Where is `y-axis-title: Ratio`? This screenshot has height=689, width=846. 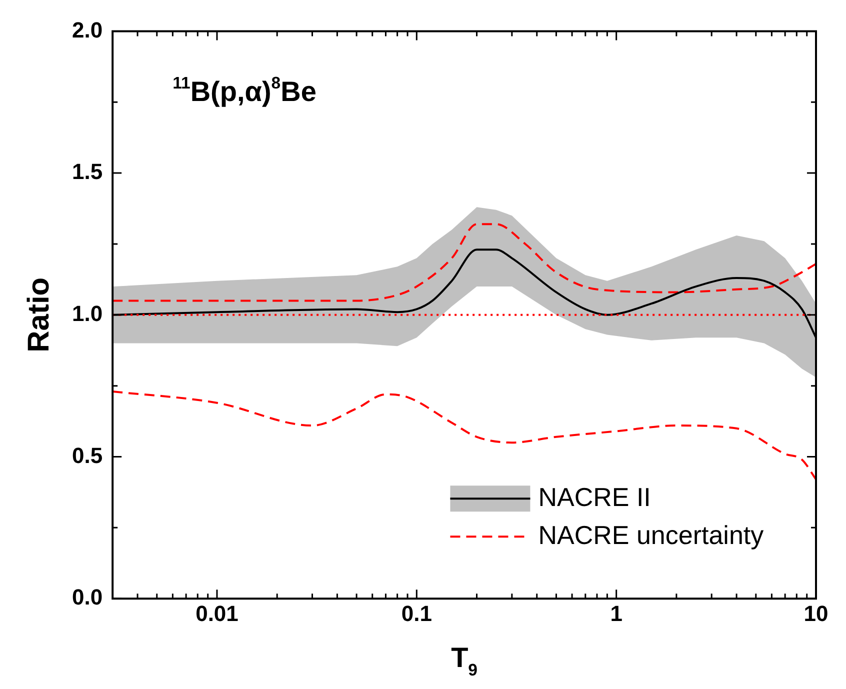 y-axis-title: Ratio is located at coordinates (39, 314).